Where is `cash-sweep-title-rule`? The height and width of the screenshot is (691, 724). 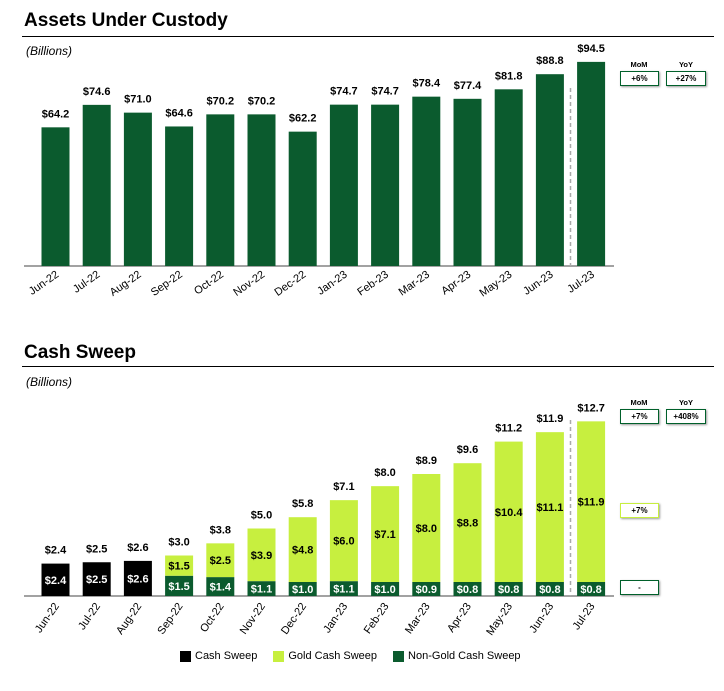 cash-sweep-title-rule is located at coordinates (368, 366).